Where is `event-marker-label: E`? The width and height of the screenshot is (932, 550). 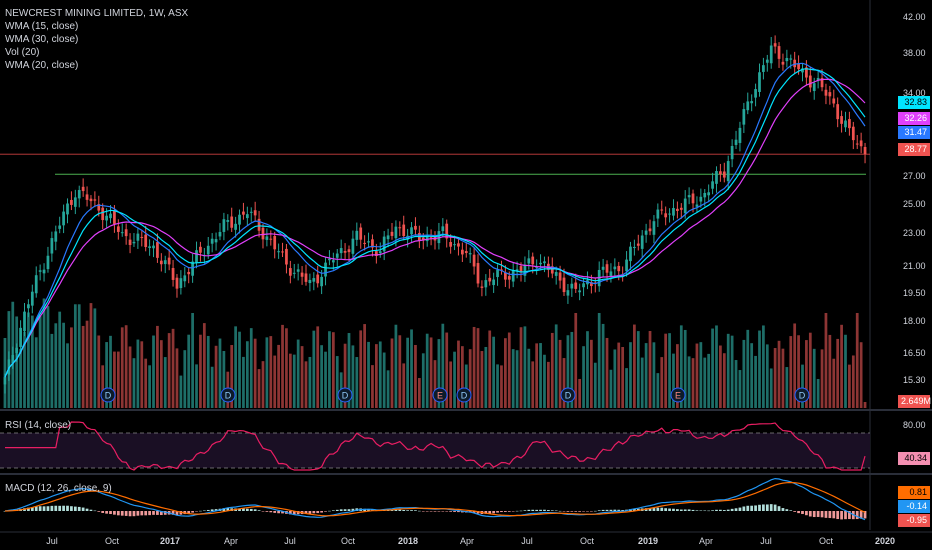 event-marker-label: E is located at coordinates (440, 396).